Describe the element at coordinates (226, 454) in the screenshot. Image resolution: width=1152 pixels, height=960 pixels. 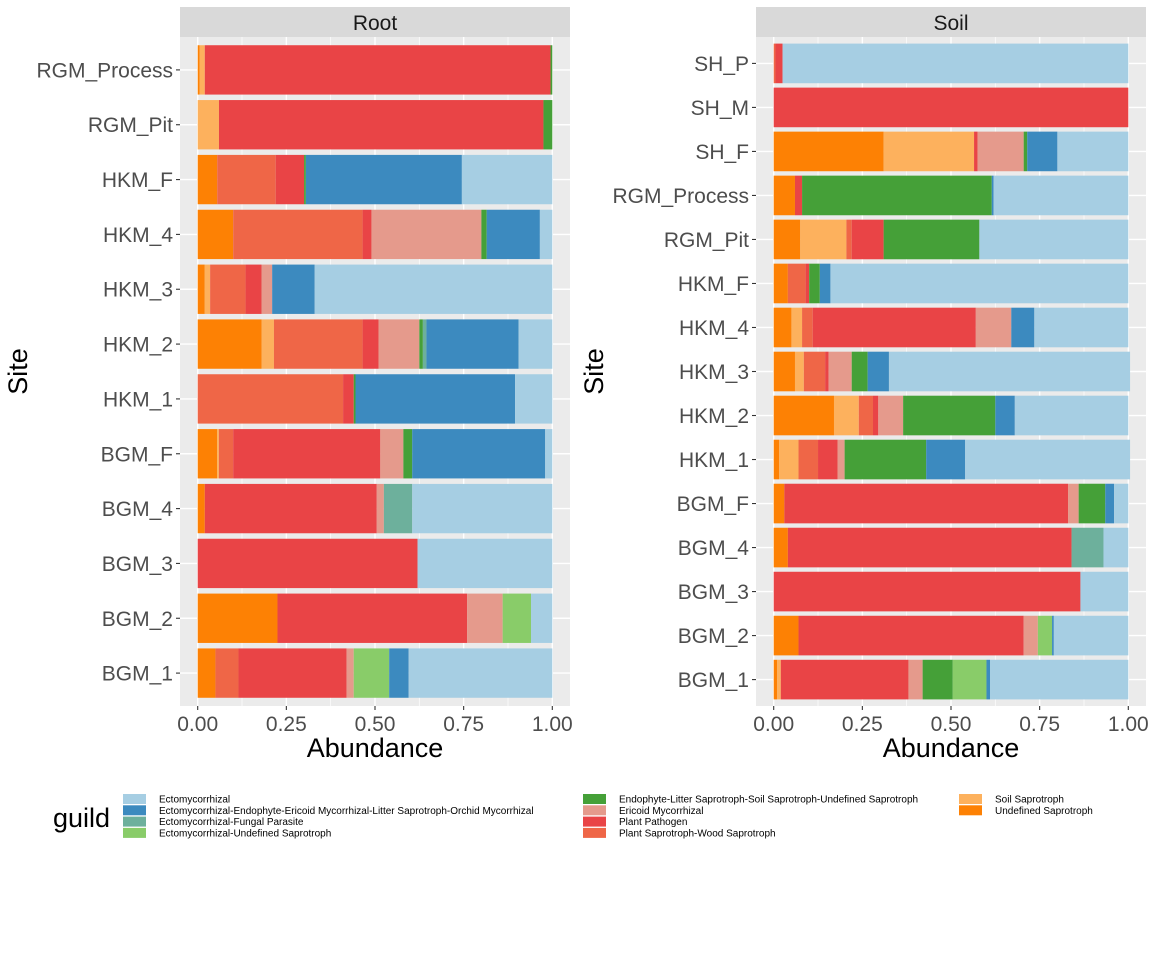
I see `bar-segment-bgm-f-plant-saprotroph-wood-saprotroph` at that location.